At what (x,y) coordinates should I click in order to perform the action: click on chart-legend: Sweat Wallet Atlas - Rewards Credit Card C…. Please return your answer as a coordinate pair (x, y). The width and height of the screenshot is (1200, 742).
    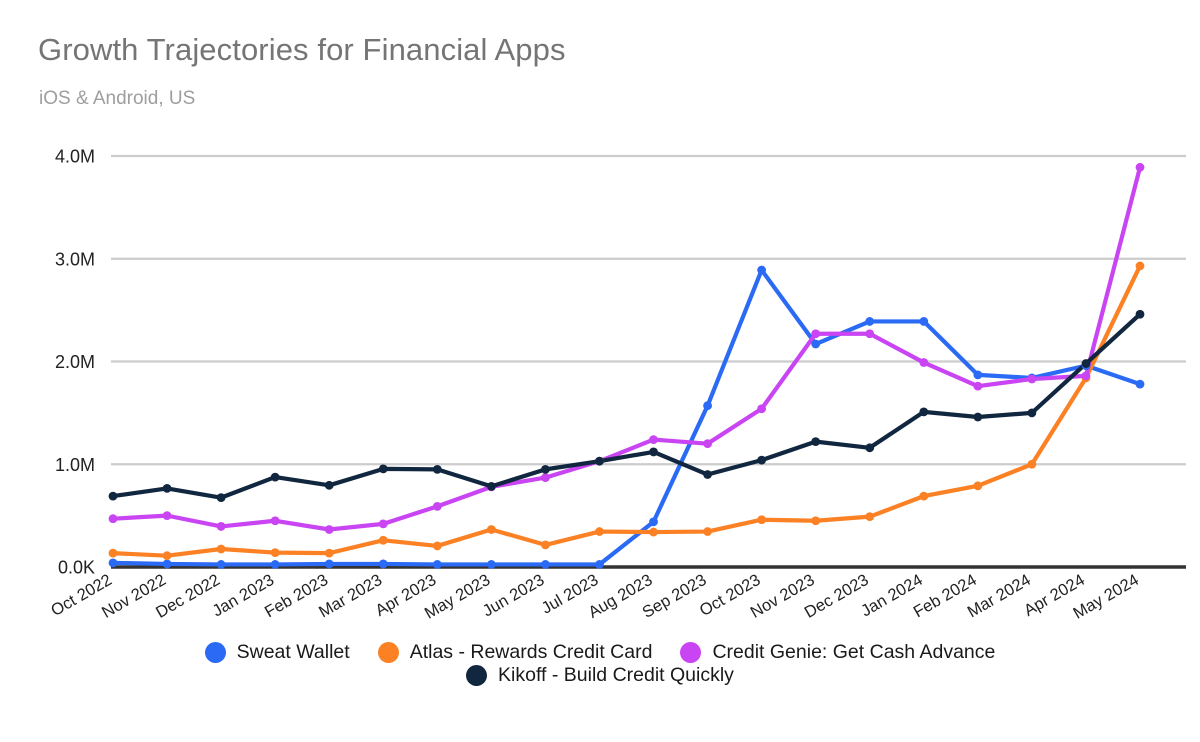
    Looking at the image, I should click on (600, 664).